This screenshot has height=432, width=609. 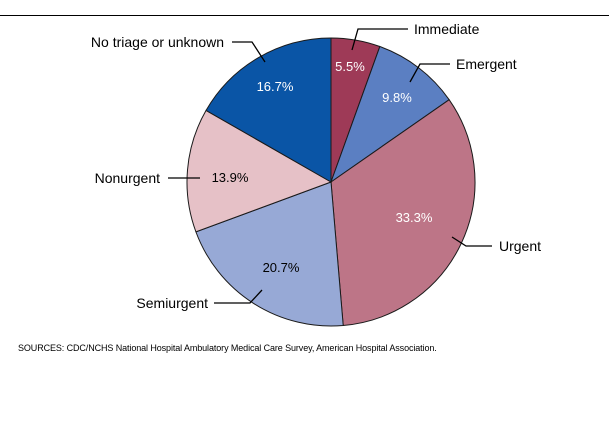 What do you see at coordinates (230, 177) in the screenshot?
I see `percent-label: 13.9%` at bounding box center [230, 177].